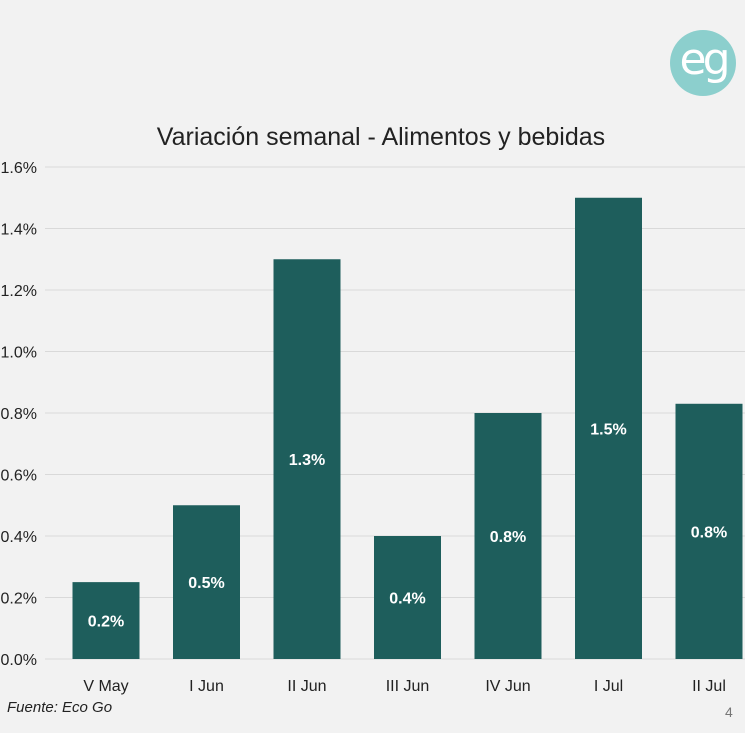  Describe the element at coordinates (19, 168) in the screenshot. I see `y-tick-label: 1.6%` at that location.